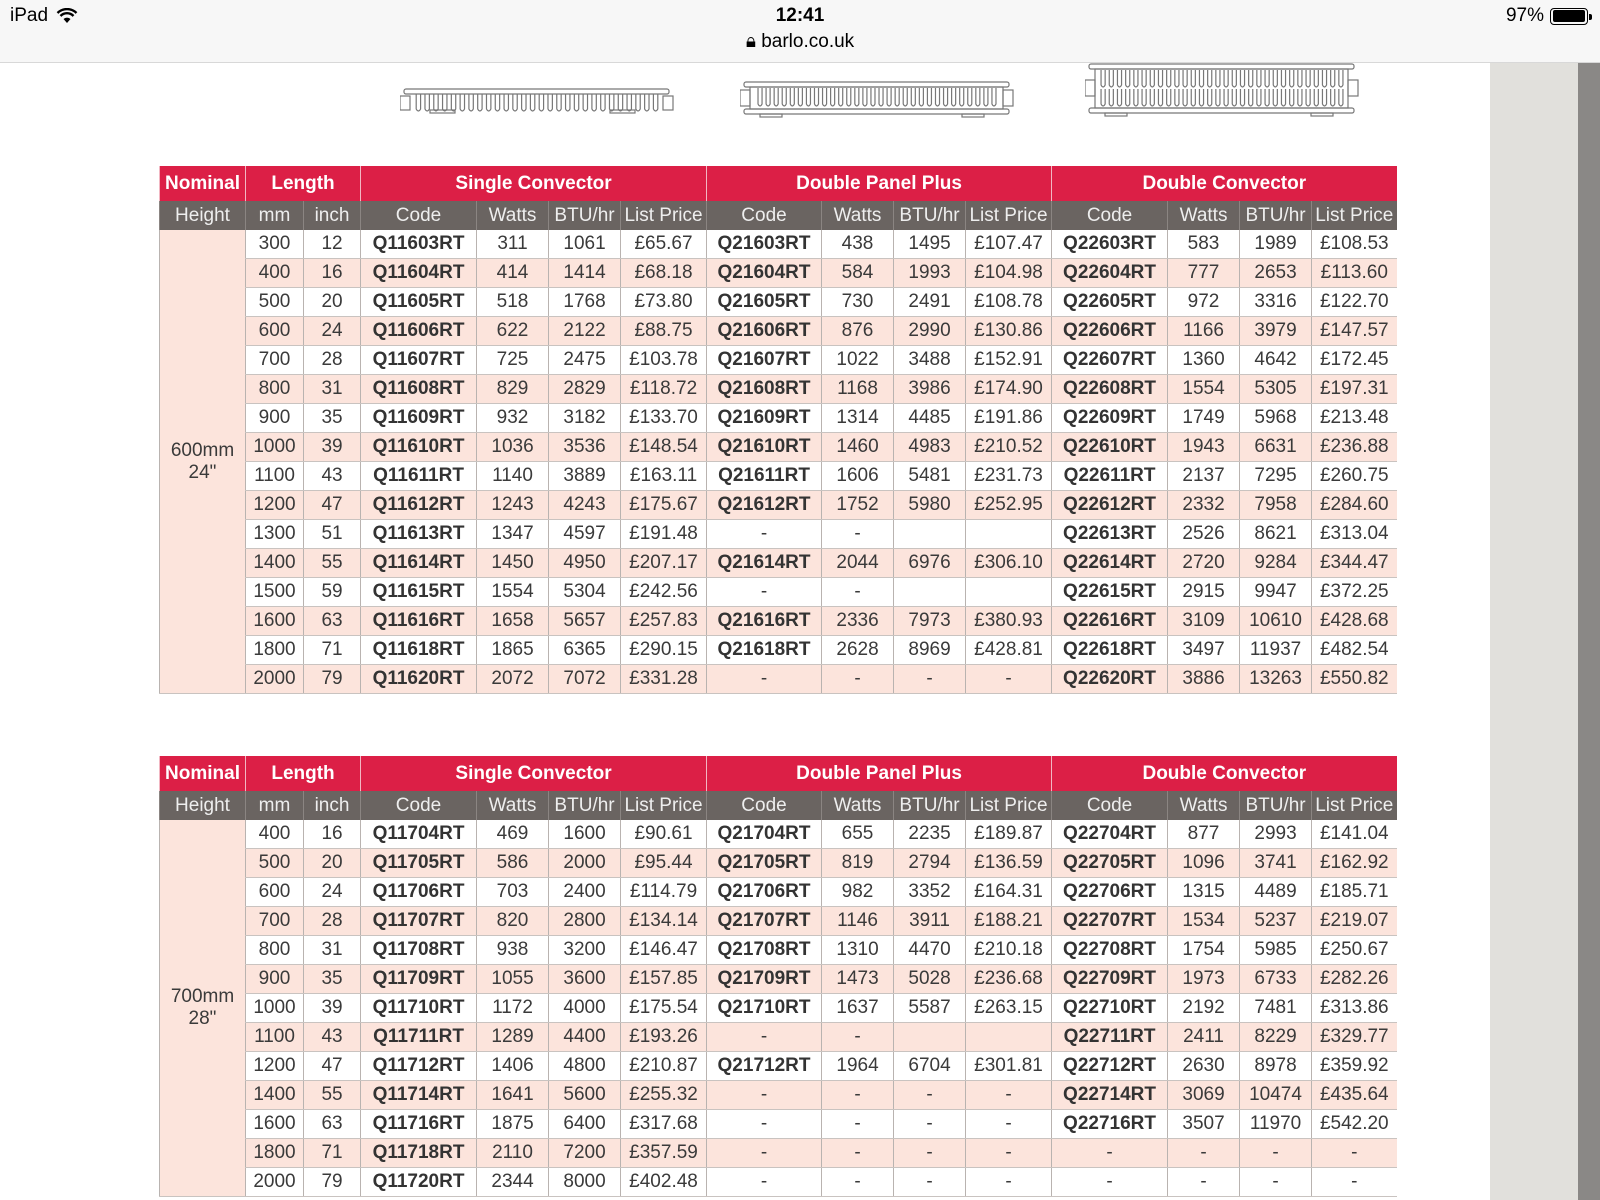 This screenshot has width=1600, height=1200. What do you see at coordinates (512, 1182) in the screenshot?
I see `cell-watts: 2344` at bounding box center [512, 1182].